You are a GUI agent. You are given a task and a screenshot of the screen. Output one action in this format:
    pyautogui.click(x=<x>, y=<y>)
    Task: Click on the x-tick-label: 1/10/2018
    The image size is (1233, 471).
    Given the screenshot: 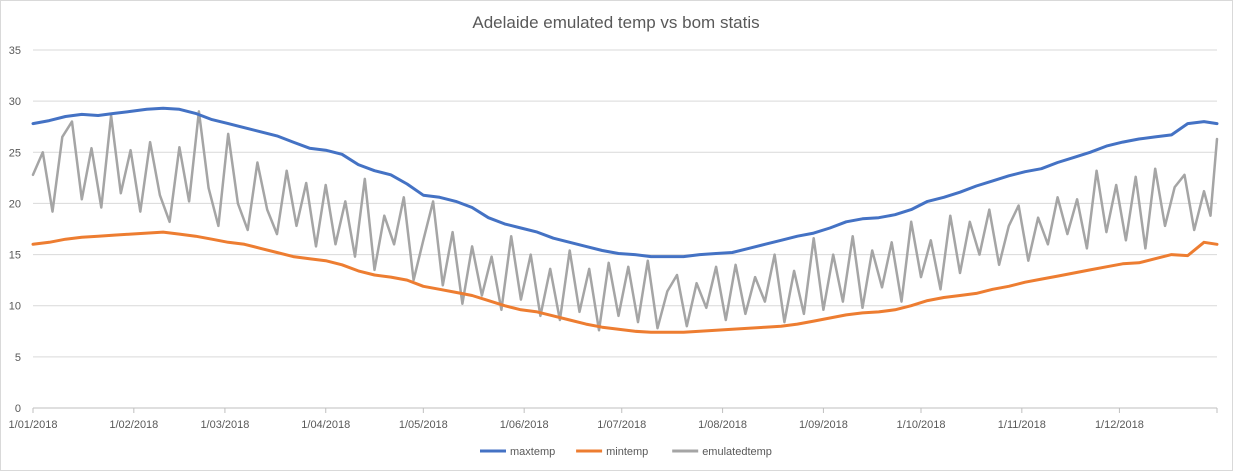 What is the action you would take?
    pyautogui.click(x=921, y=425)
    